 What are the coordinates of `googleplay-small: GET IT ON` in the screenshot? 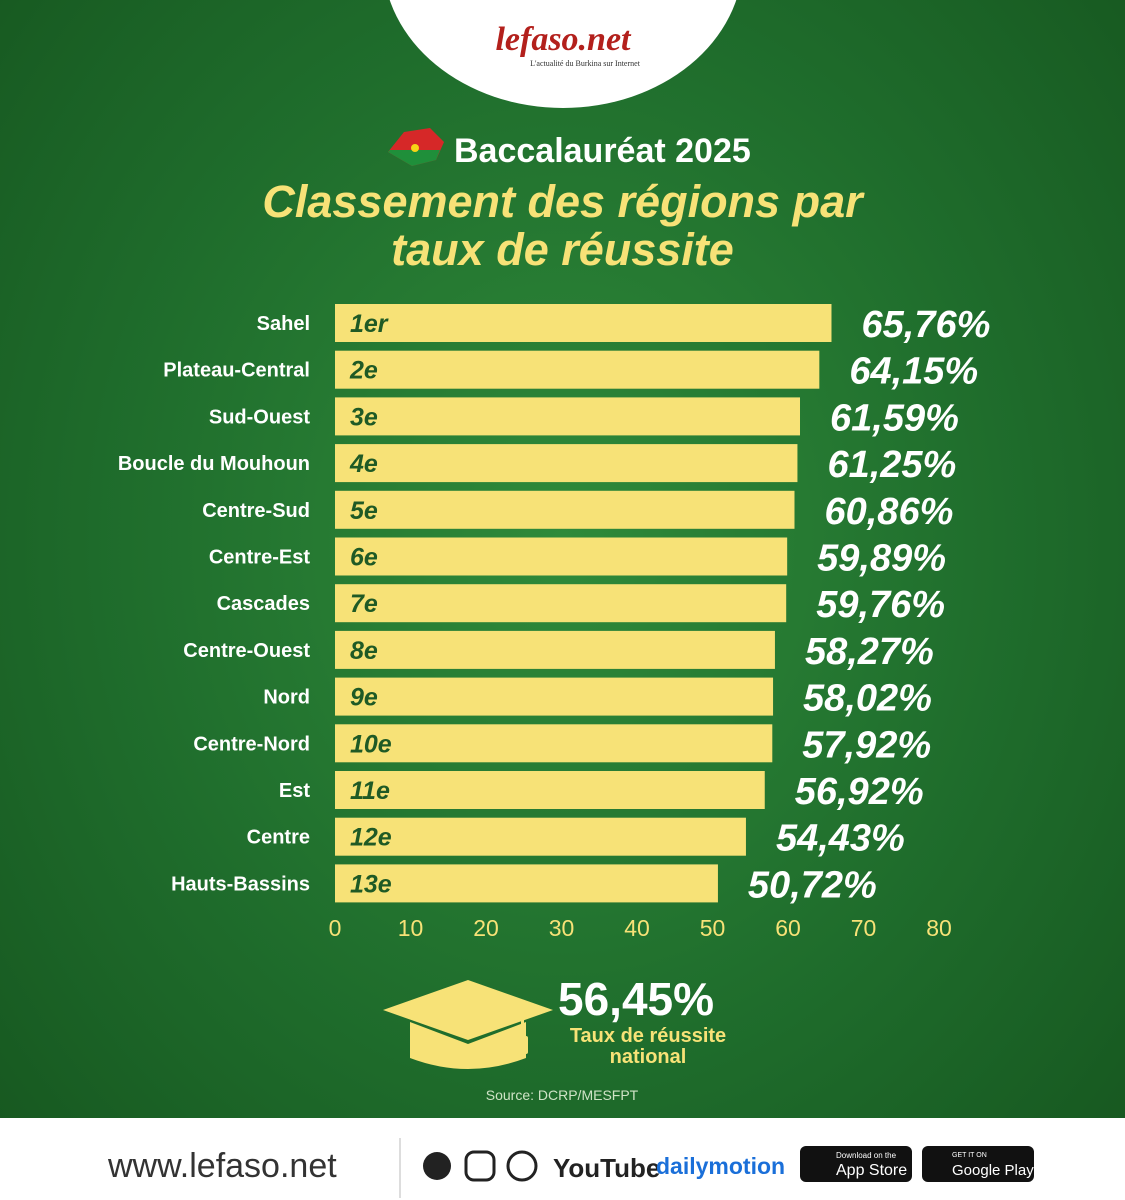 It's located at (969, 1155).